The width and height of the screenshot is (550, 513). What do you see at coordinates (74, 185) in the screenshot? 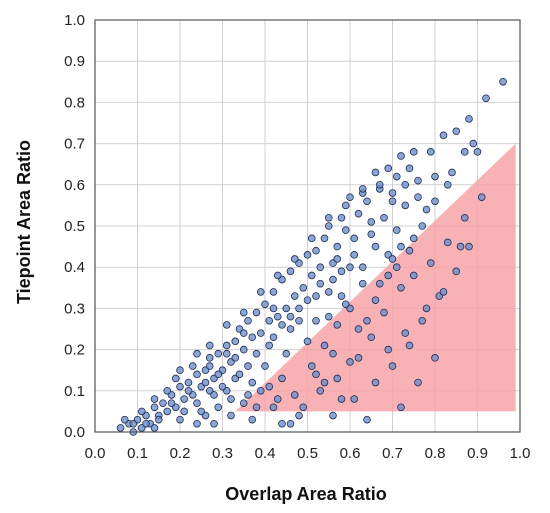
I see `y-tick-label: 0.6` at bounding box center [74, 185].